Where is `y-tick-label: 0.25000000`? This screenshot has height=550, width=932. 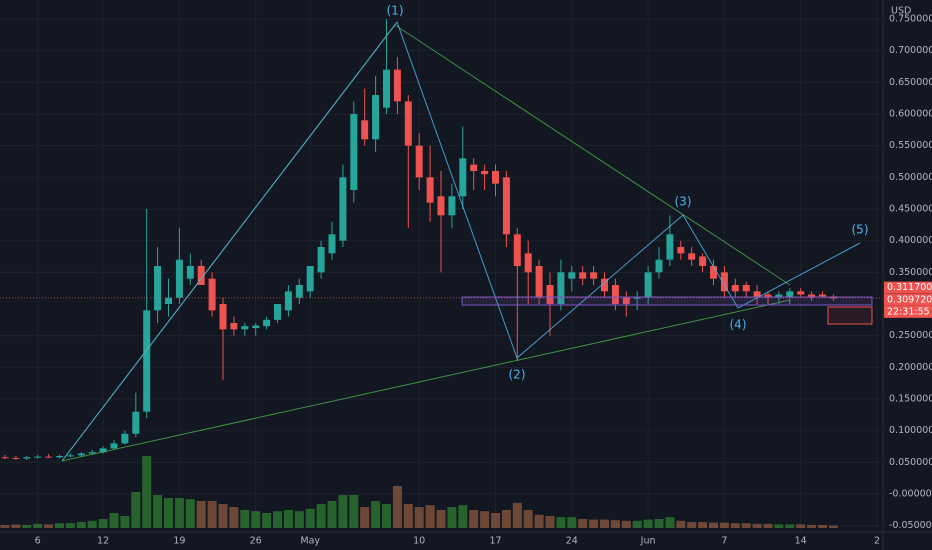 y-tick-label: 0.25000000 is located at coordinates (910, 335).